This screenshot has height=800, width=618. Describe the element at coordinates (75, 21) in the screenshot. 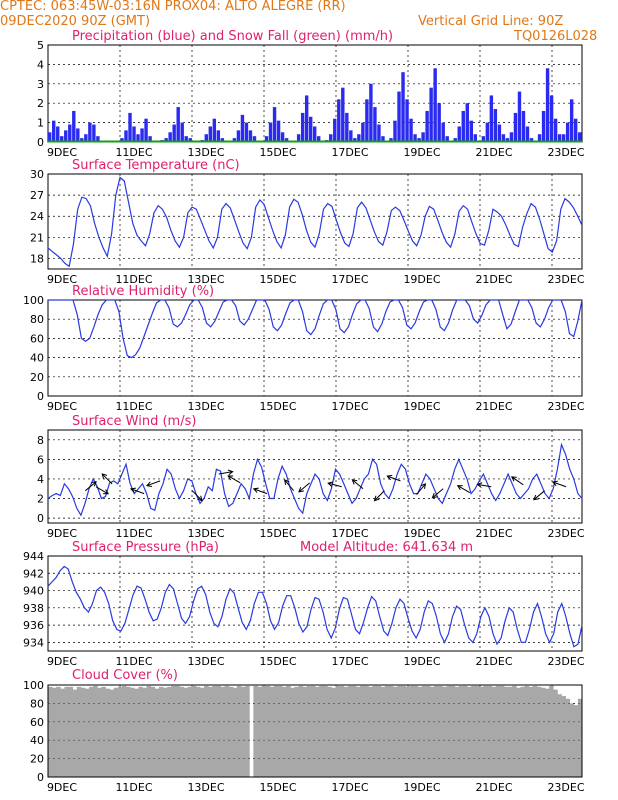

I see `header-date: 09DEC2020 90Z (GMT)` at that location.